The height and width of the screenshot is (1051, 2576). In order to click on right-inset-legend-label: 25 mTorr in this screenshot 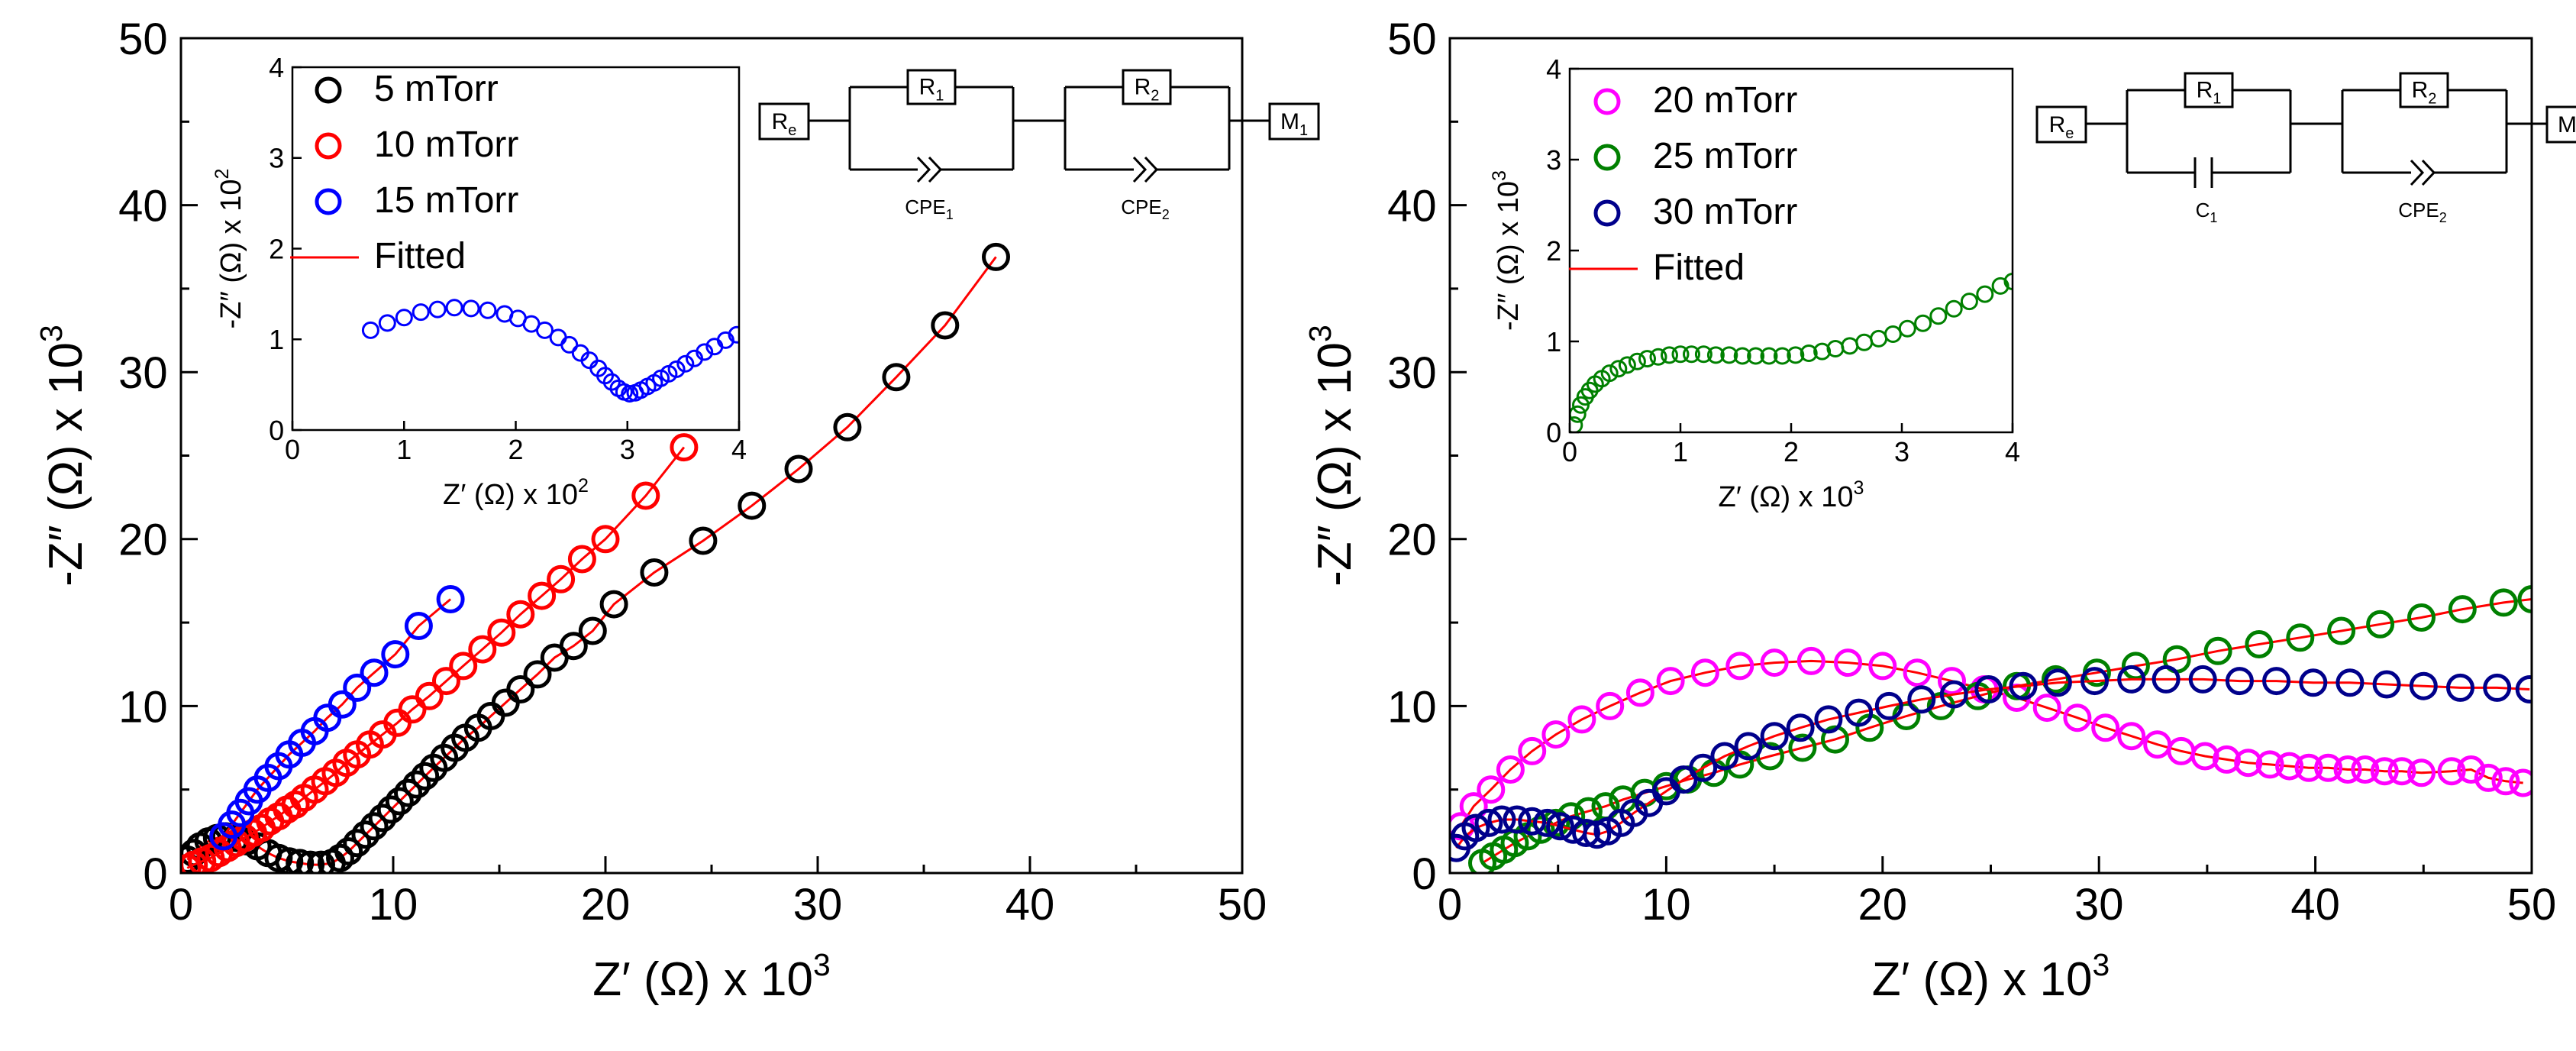, I will do `click(1725, 156)`.